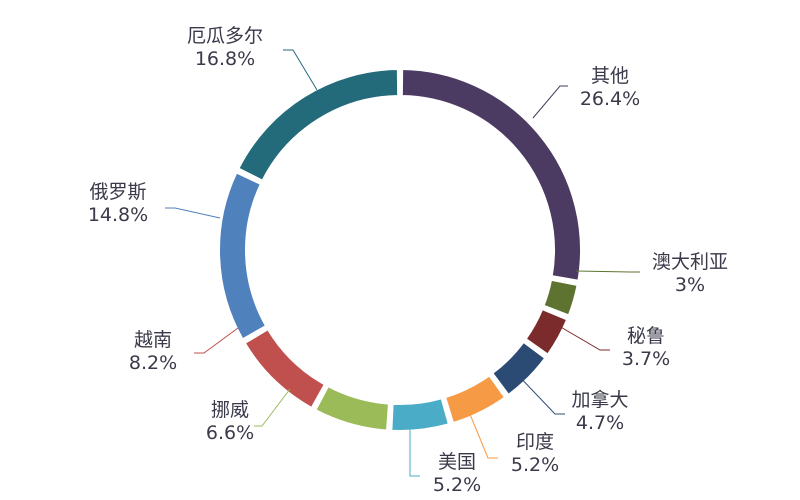  What do you see at coordinates (646, 359) in the screenshot?
I see `slice-value-2: 3.7%` at bounding box center [646, 359].